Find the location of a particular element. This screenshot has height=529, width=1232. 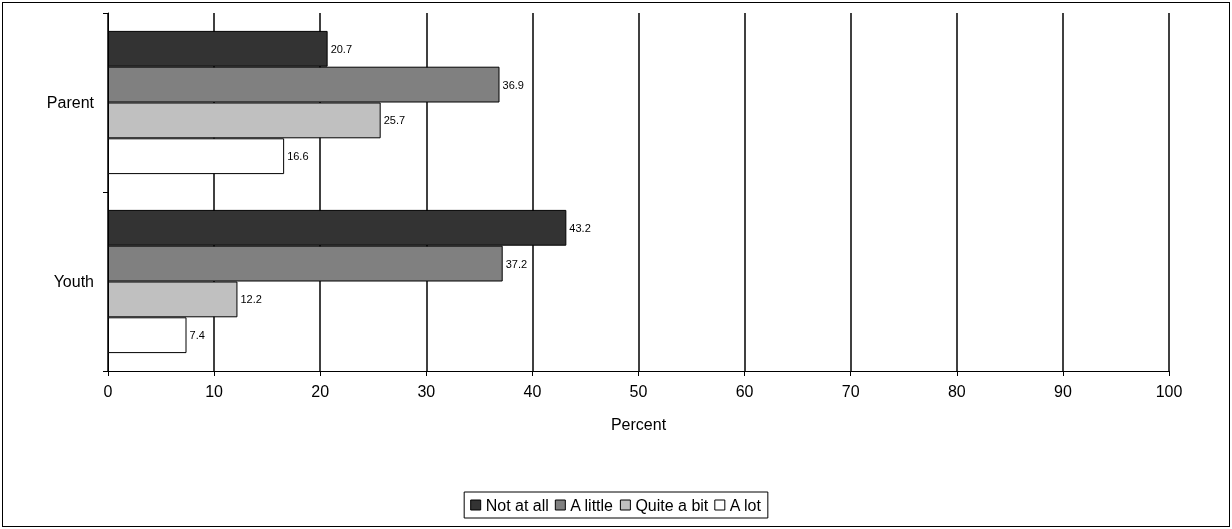

legend-label: A little is located at coordinates (592, 505).